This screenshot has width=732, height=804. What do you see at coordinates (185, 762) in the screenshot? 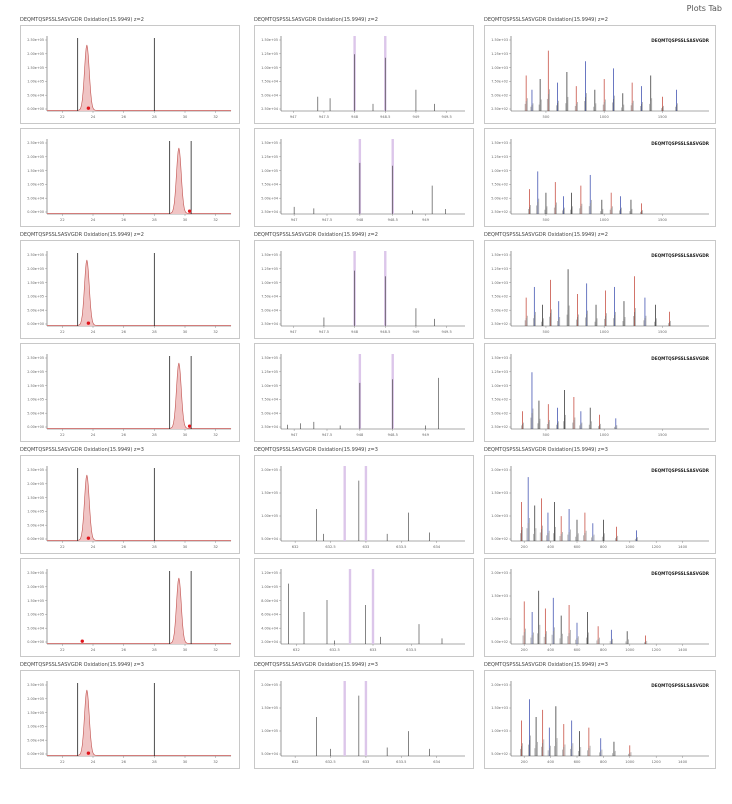
I see `x-tick-label: 30` at bounding box center [185, 762].